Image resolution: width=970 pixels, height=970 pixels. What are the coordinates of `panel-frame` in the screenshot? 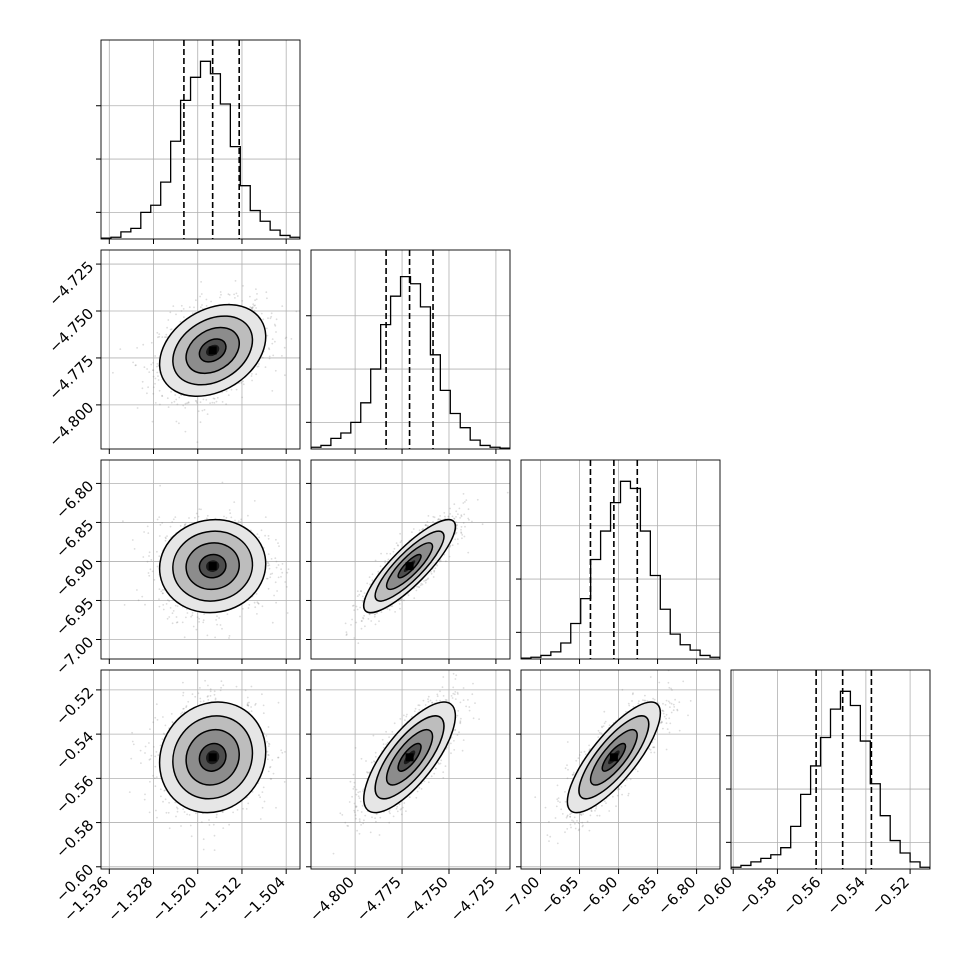 It's located at (620, 559).